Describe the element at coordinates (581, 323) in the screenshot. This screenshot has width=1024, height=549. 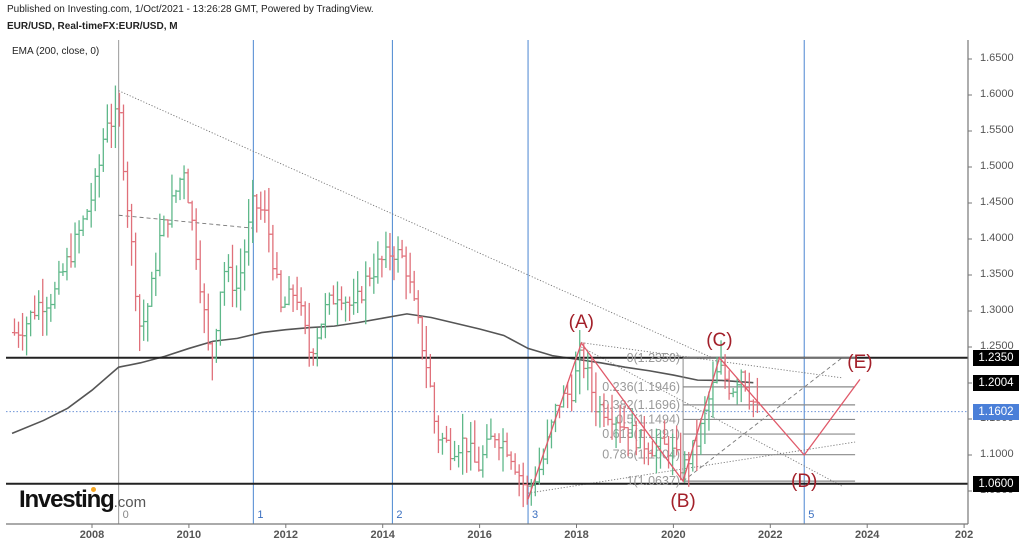
I see `wave-label: (A)` at that location.